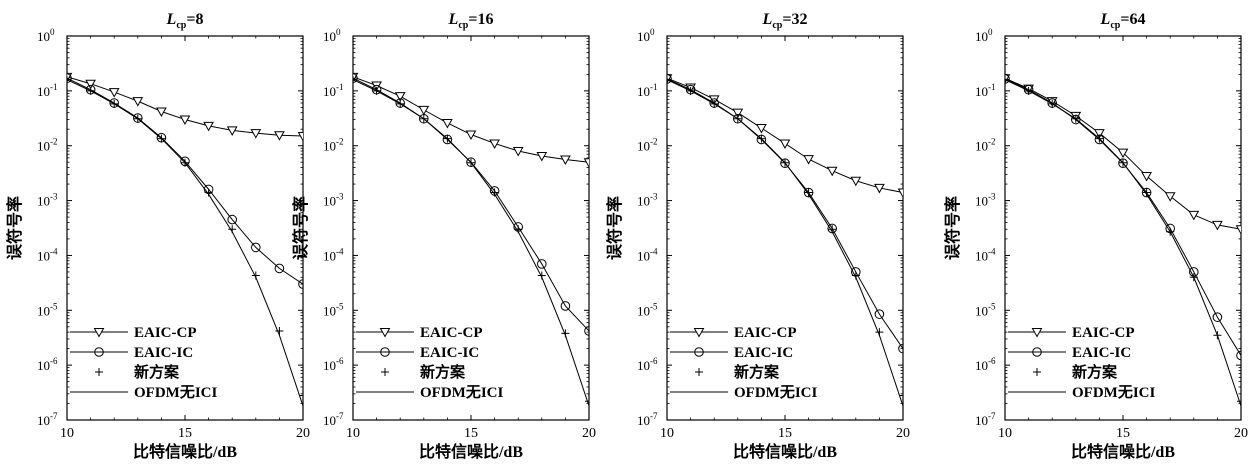 The width and height of the screenshot is (1254, 465). Describe the element at coordinates (767, 19) in the screenshot. I see `chart-title-main: L` at that location.